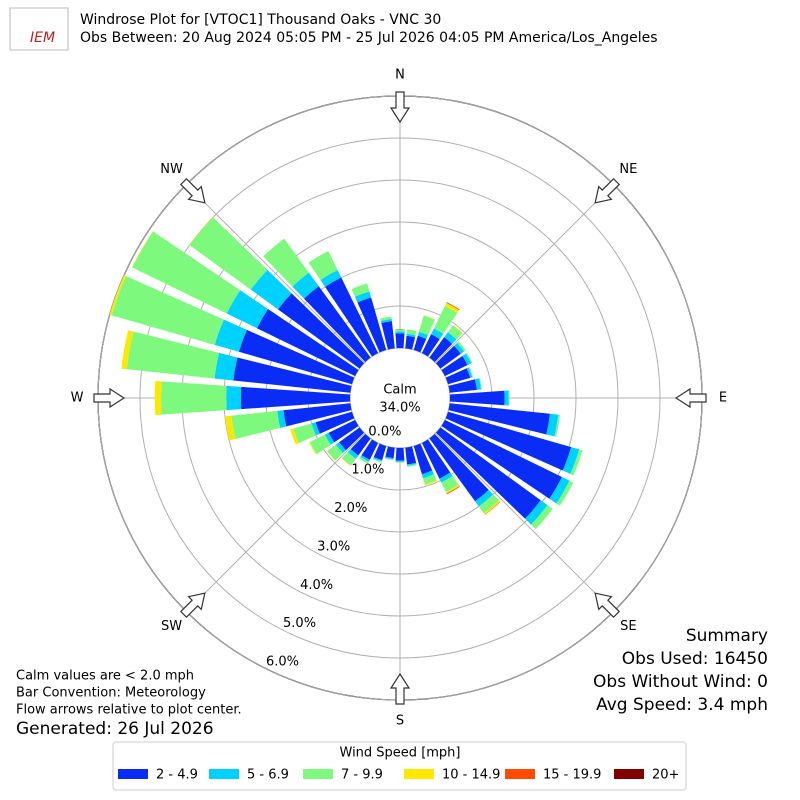  What do you see at coordinates (695, 659) in the screenshot?
I see `summary: Obs Used: 16450` at bounding box center [695, 659].